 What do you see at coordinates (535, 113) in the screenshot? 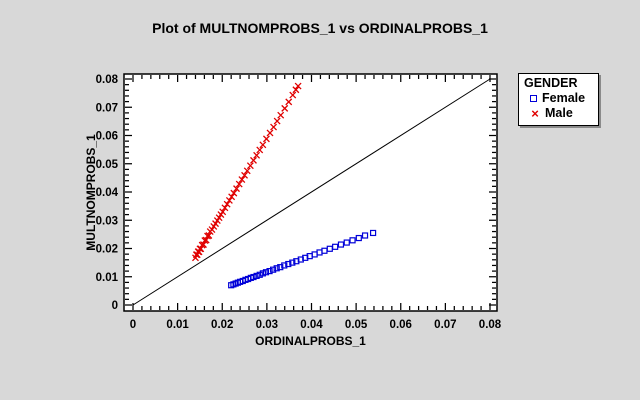
I see `male-cross-marker-icon: ×` at bounding box center [535, 113].